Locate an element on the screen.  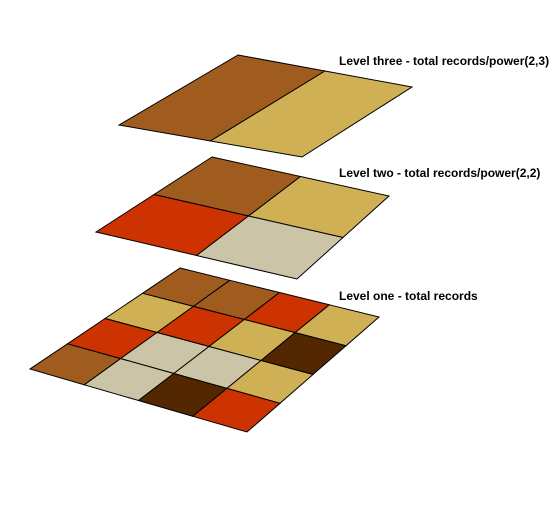
level-three-label: Level three - total records/power(2,3) is located at coordinates (444, 61).